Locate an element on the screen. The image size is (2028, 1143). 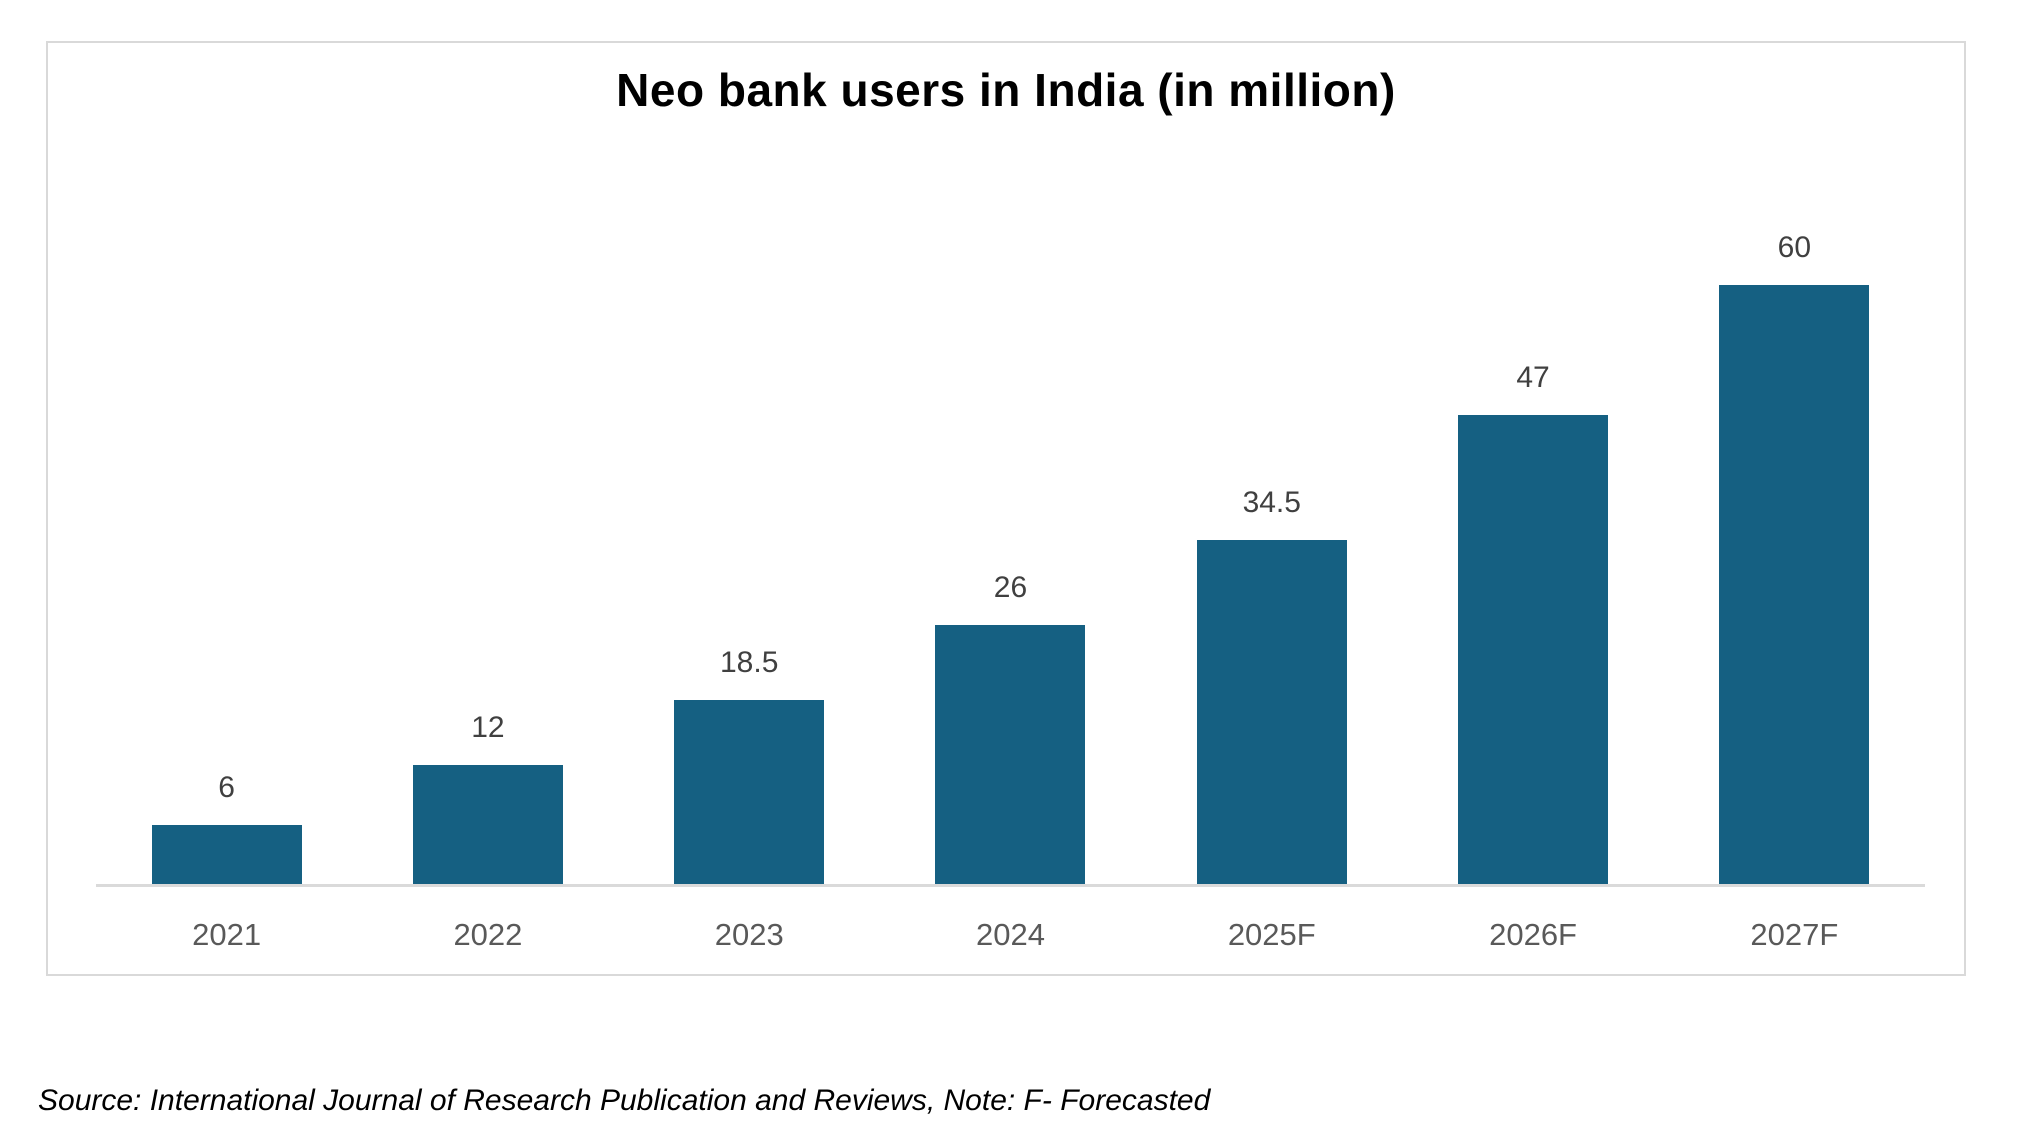
x-tick-label: 2021 is located at coordinates (227, 934).